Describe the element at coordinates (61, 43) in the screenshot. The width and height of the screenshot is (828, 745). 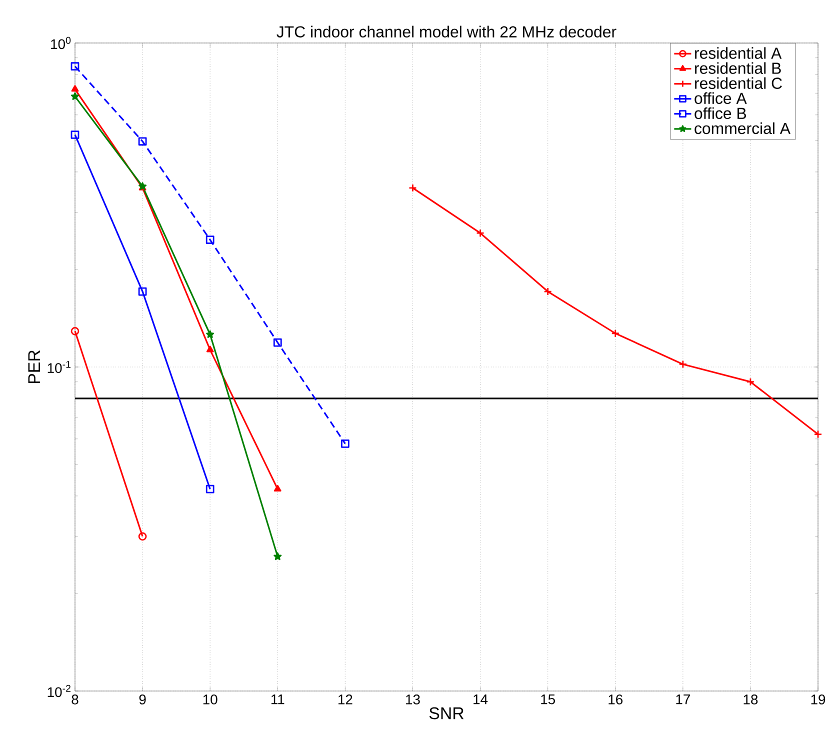
I see `y-tick-label: 10$^{0}$` at that location.